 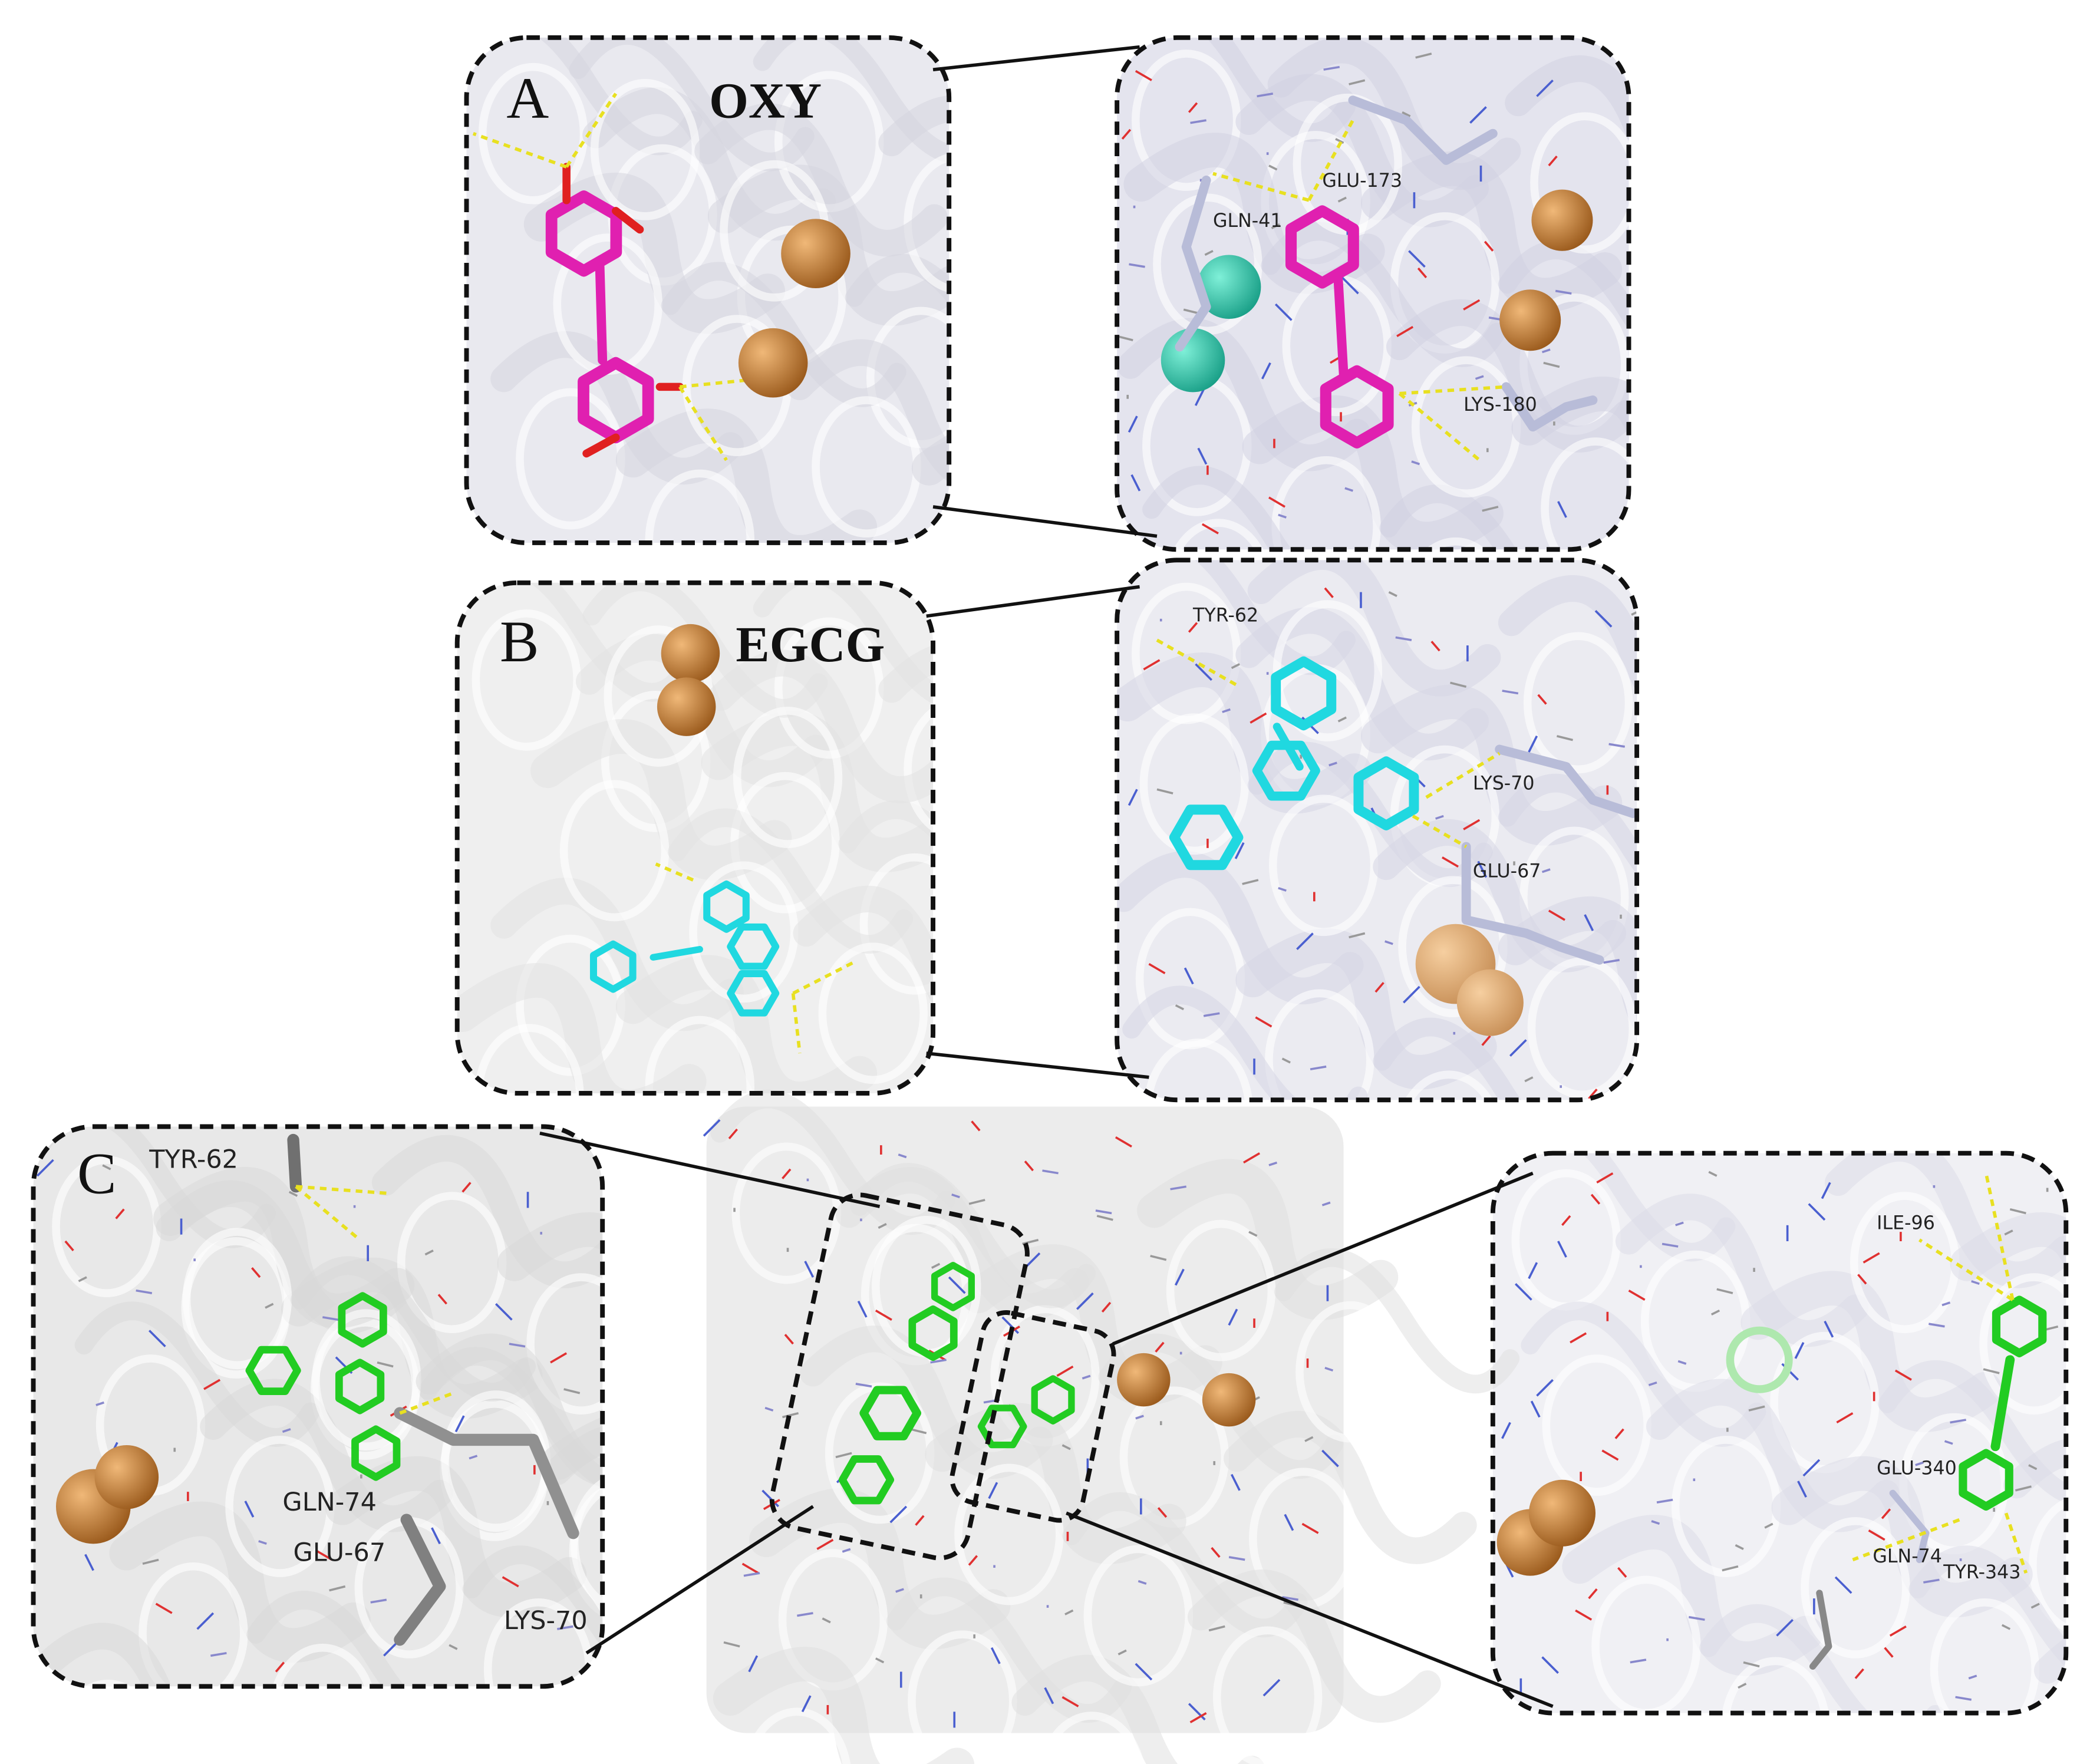 What do you see at coordinates (810, 644) in the screenshot?
I see `ligand-name: EGCG` at bounding box center [810, 644].